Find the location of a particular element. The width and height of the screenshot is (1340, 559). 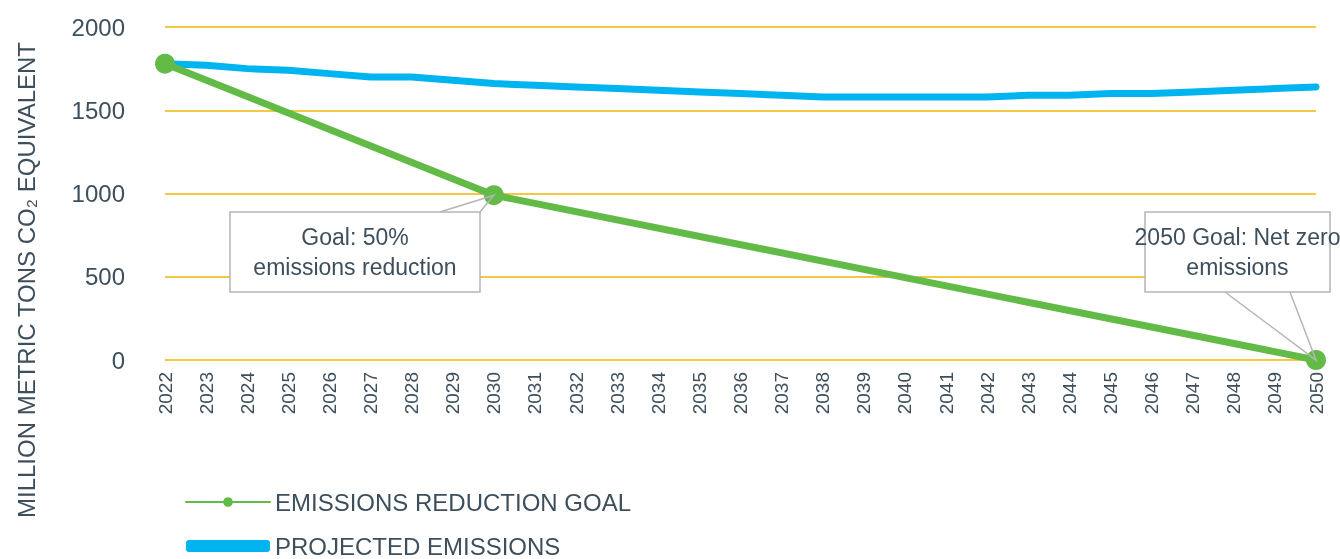

x-tick-label: 2022 is located at coordinates (165, 393).